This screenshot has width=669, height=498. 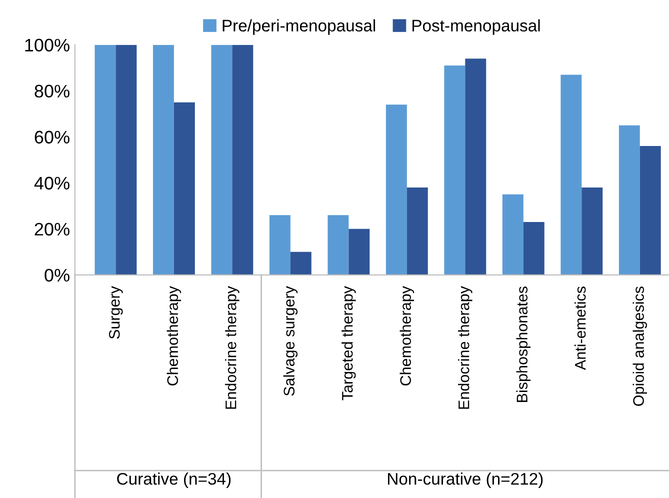 What do you see at coordinates (52, 183) in the screenshot?
I see `y-tick-label: 40%` at bounding box center [52, 183].